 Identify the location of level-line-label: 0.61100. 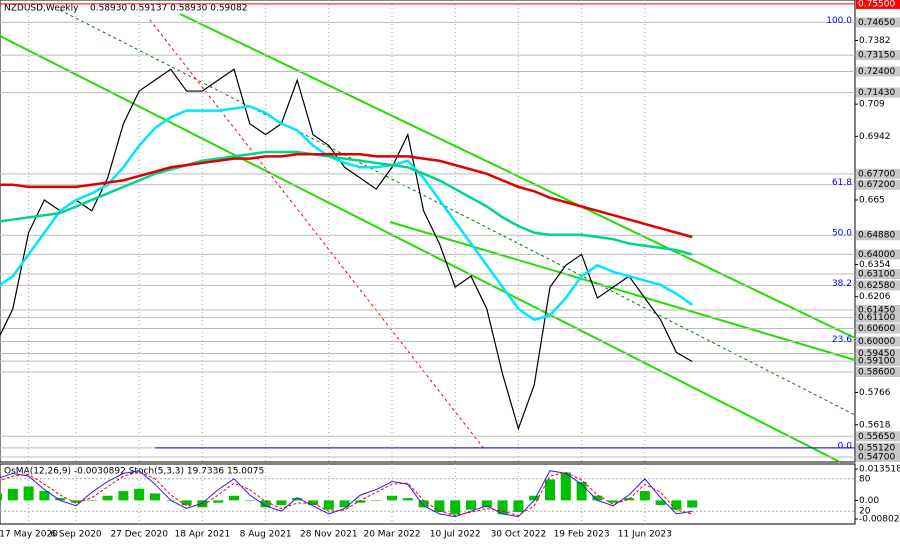
(876, 318).